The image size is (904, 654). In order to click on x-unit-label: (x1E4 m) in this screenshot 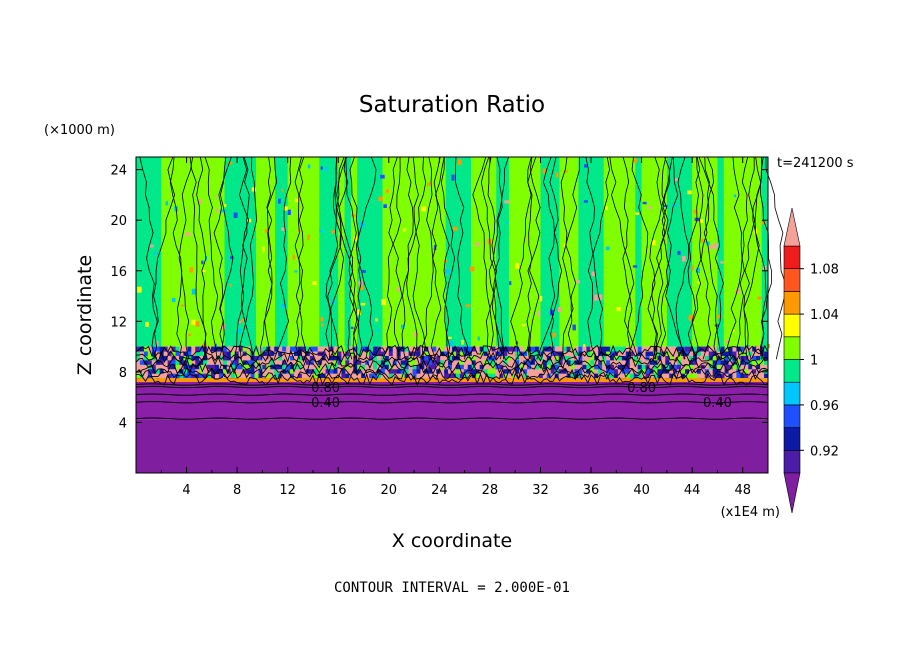, I will do `click(750, 512)`.